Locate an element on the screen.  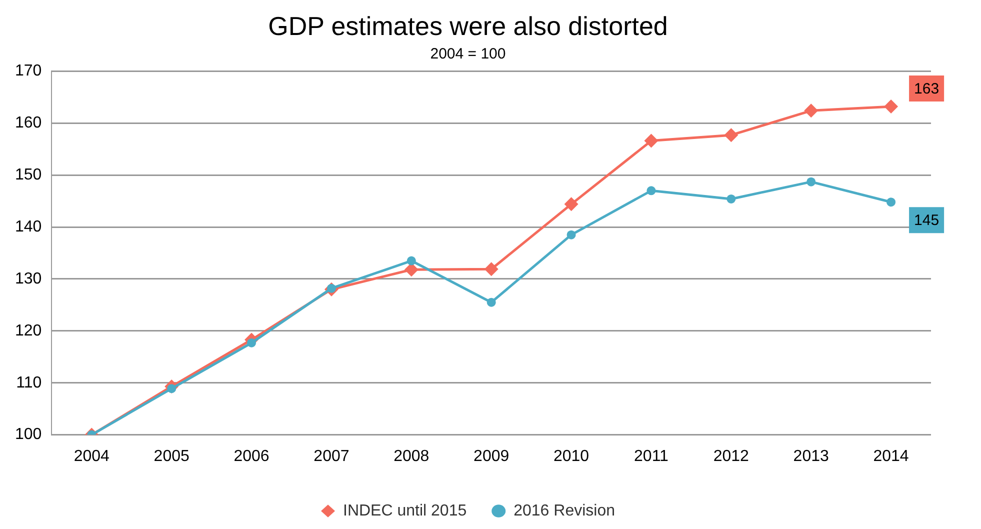
data-label: 163 is located at coordinates (927, 89).